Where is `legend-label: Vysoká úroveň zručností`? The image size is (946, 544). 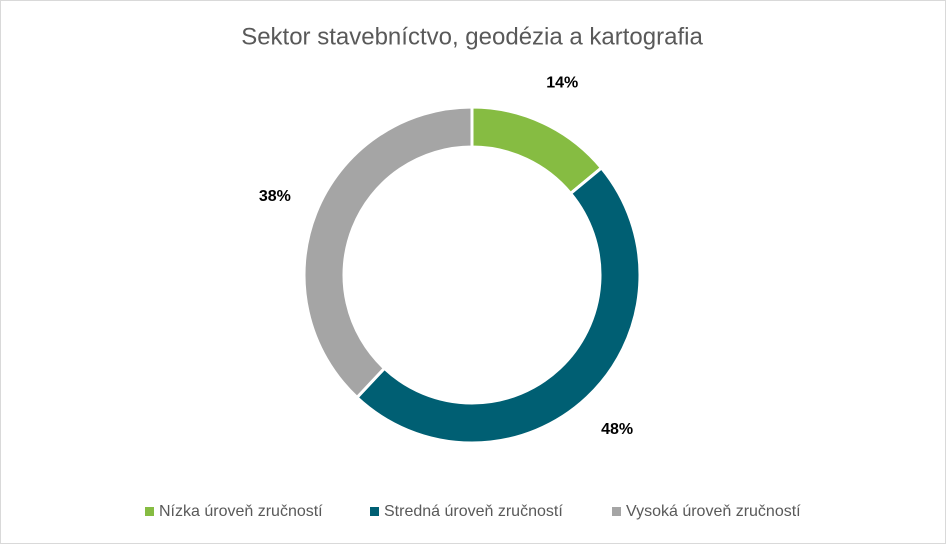 legend-label: Vysoká úroveň zručností is located at coordinates (713, 511).